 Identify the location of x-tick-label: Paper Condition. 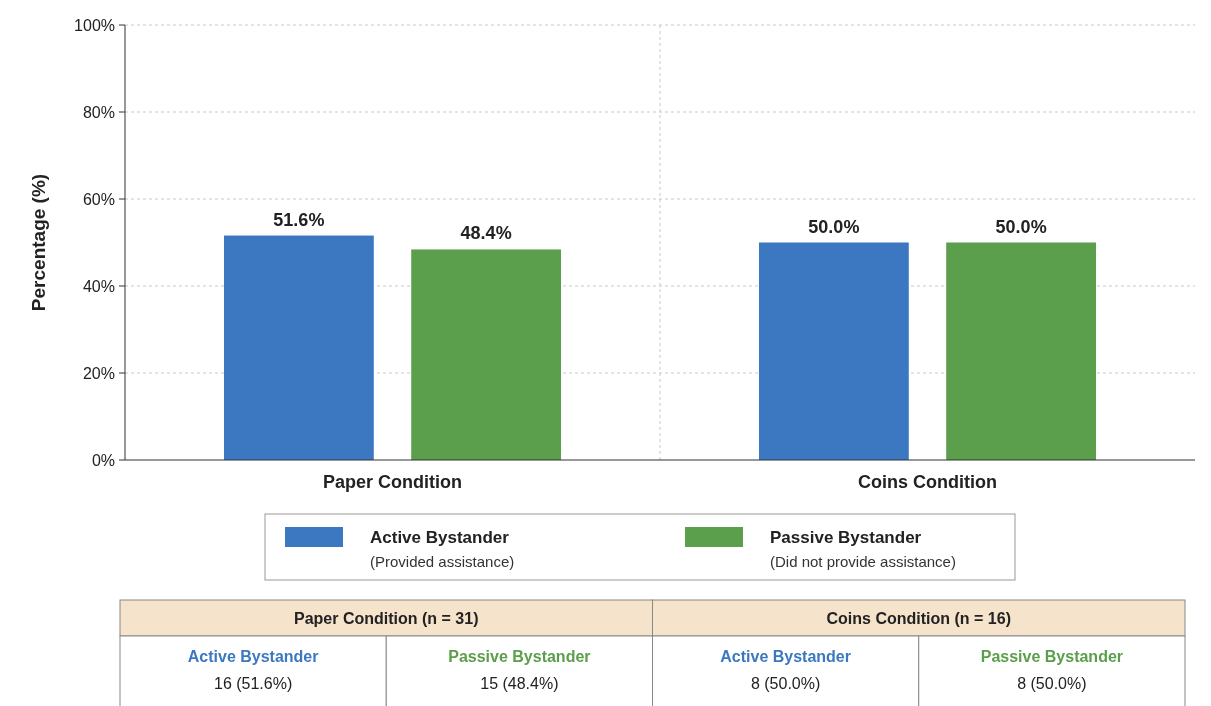
(392, 482).